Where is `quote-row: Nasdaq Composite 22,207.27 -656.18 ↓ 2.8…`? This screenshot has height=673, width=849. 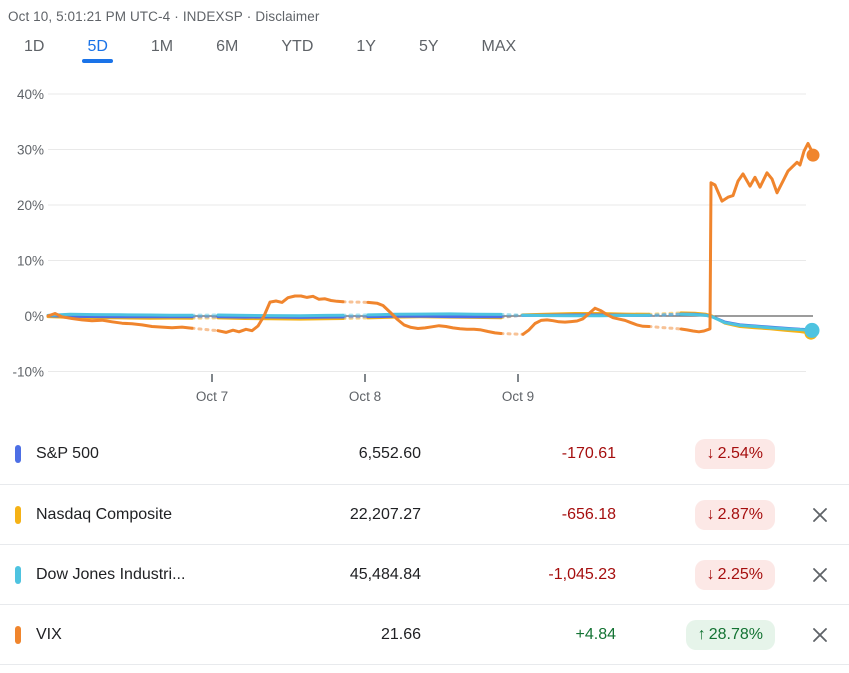
quote-row: Nasdaq Composite 22,207.27 -656.18 ↓ 2.8… is located at coordinates (424, 514).